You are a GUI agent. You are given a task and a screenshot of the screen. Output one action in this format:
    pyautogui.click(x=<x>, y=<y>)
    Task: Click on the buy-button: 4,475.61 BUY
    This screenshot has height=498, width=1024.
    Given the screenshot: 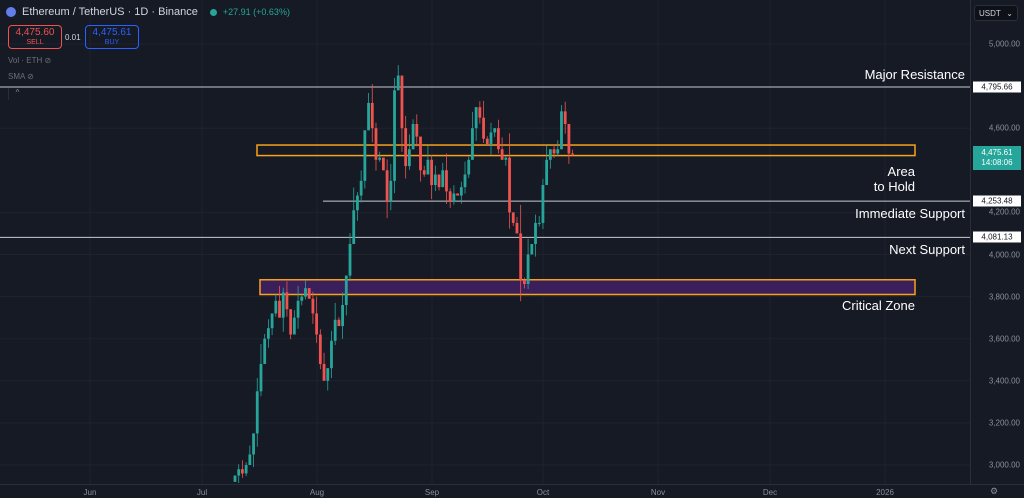 What is the action you would take?
    pyautogui.click(x=112, y=37)
    